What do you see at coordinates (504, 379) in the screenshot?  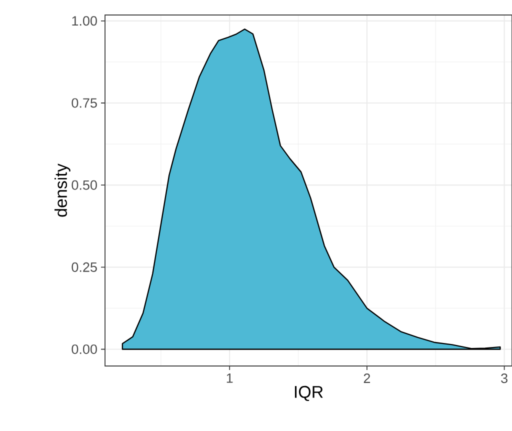 I see `x-tick-label: 3` at bounding box center [504, 379].